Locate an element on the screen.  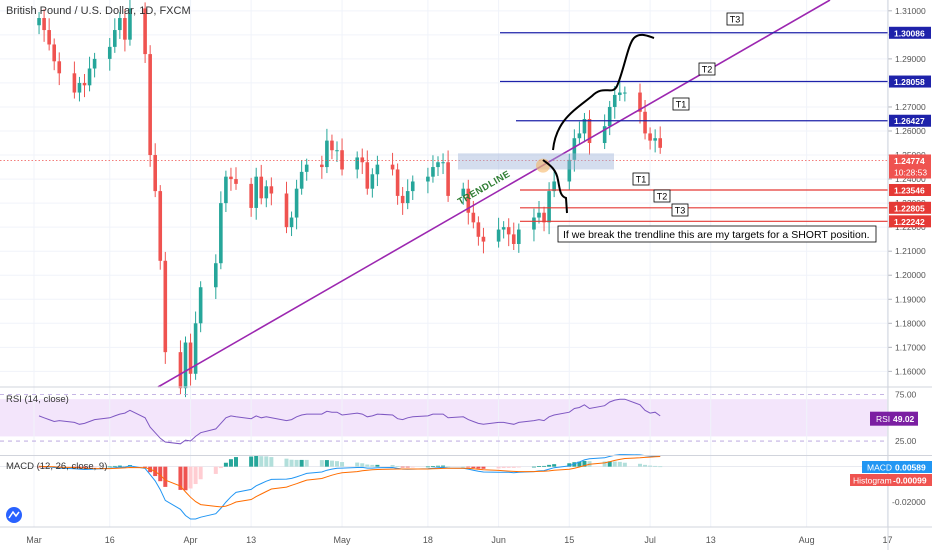
y-tick-label: 1.29000 is located at coordinates (910, 59).